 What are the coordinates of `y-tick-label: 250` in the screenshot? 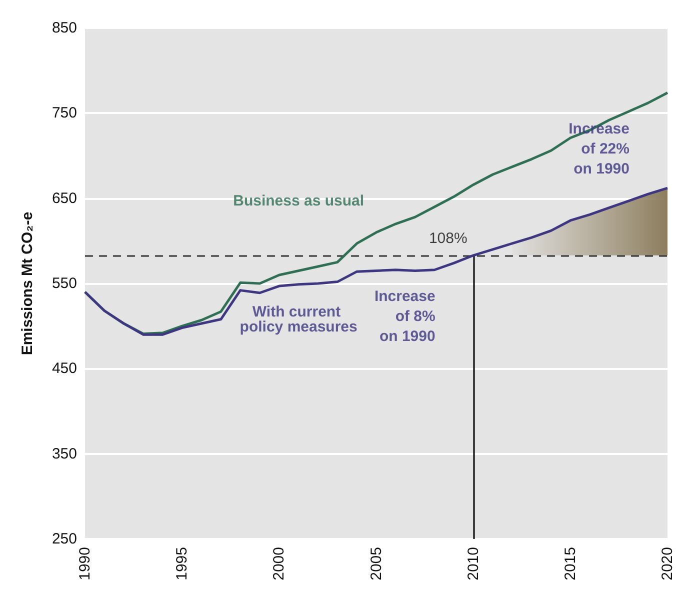 It's located at (64, 539).